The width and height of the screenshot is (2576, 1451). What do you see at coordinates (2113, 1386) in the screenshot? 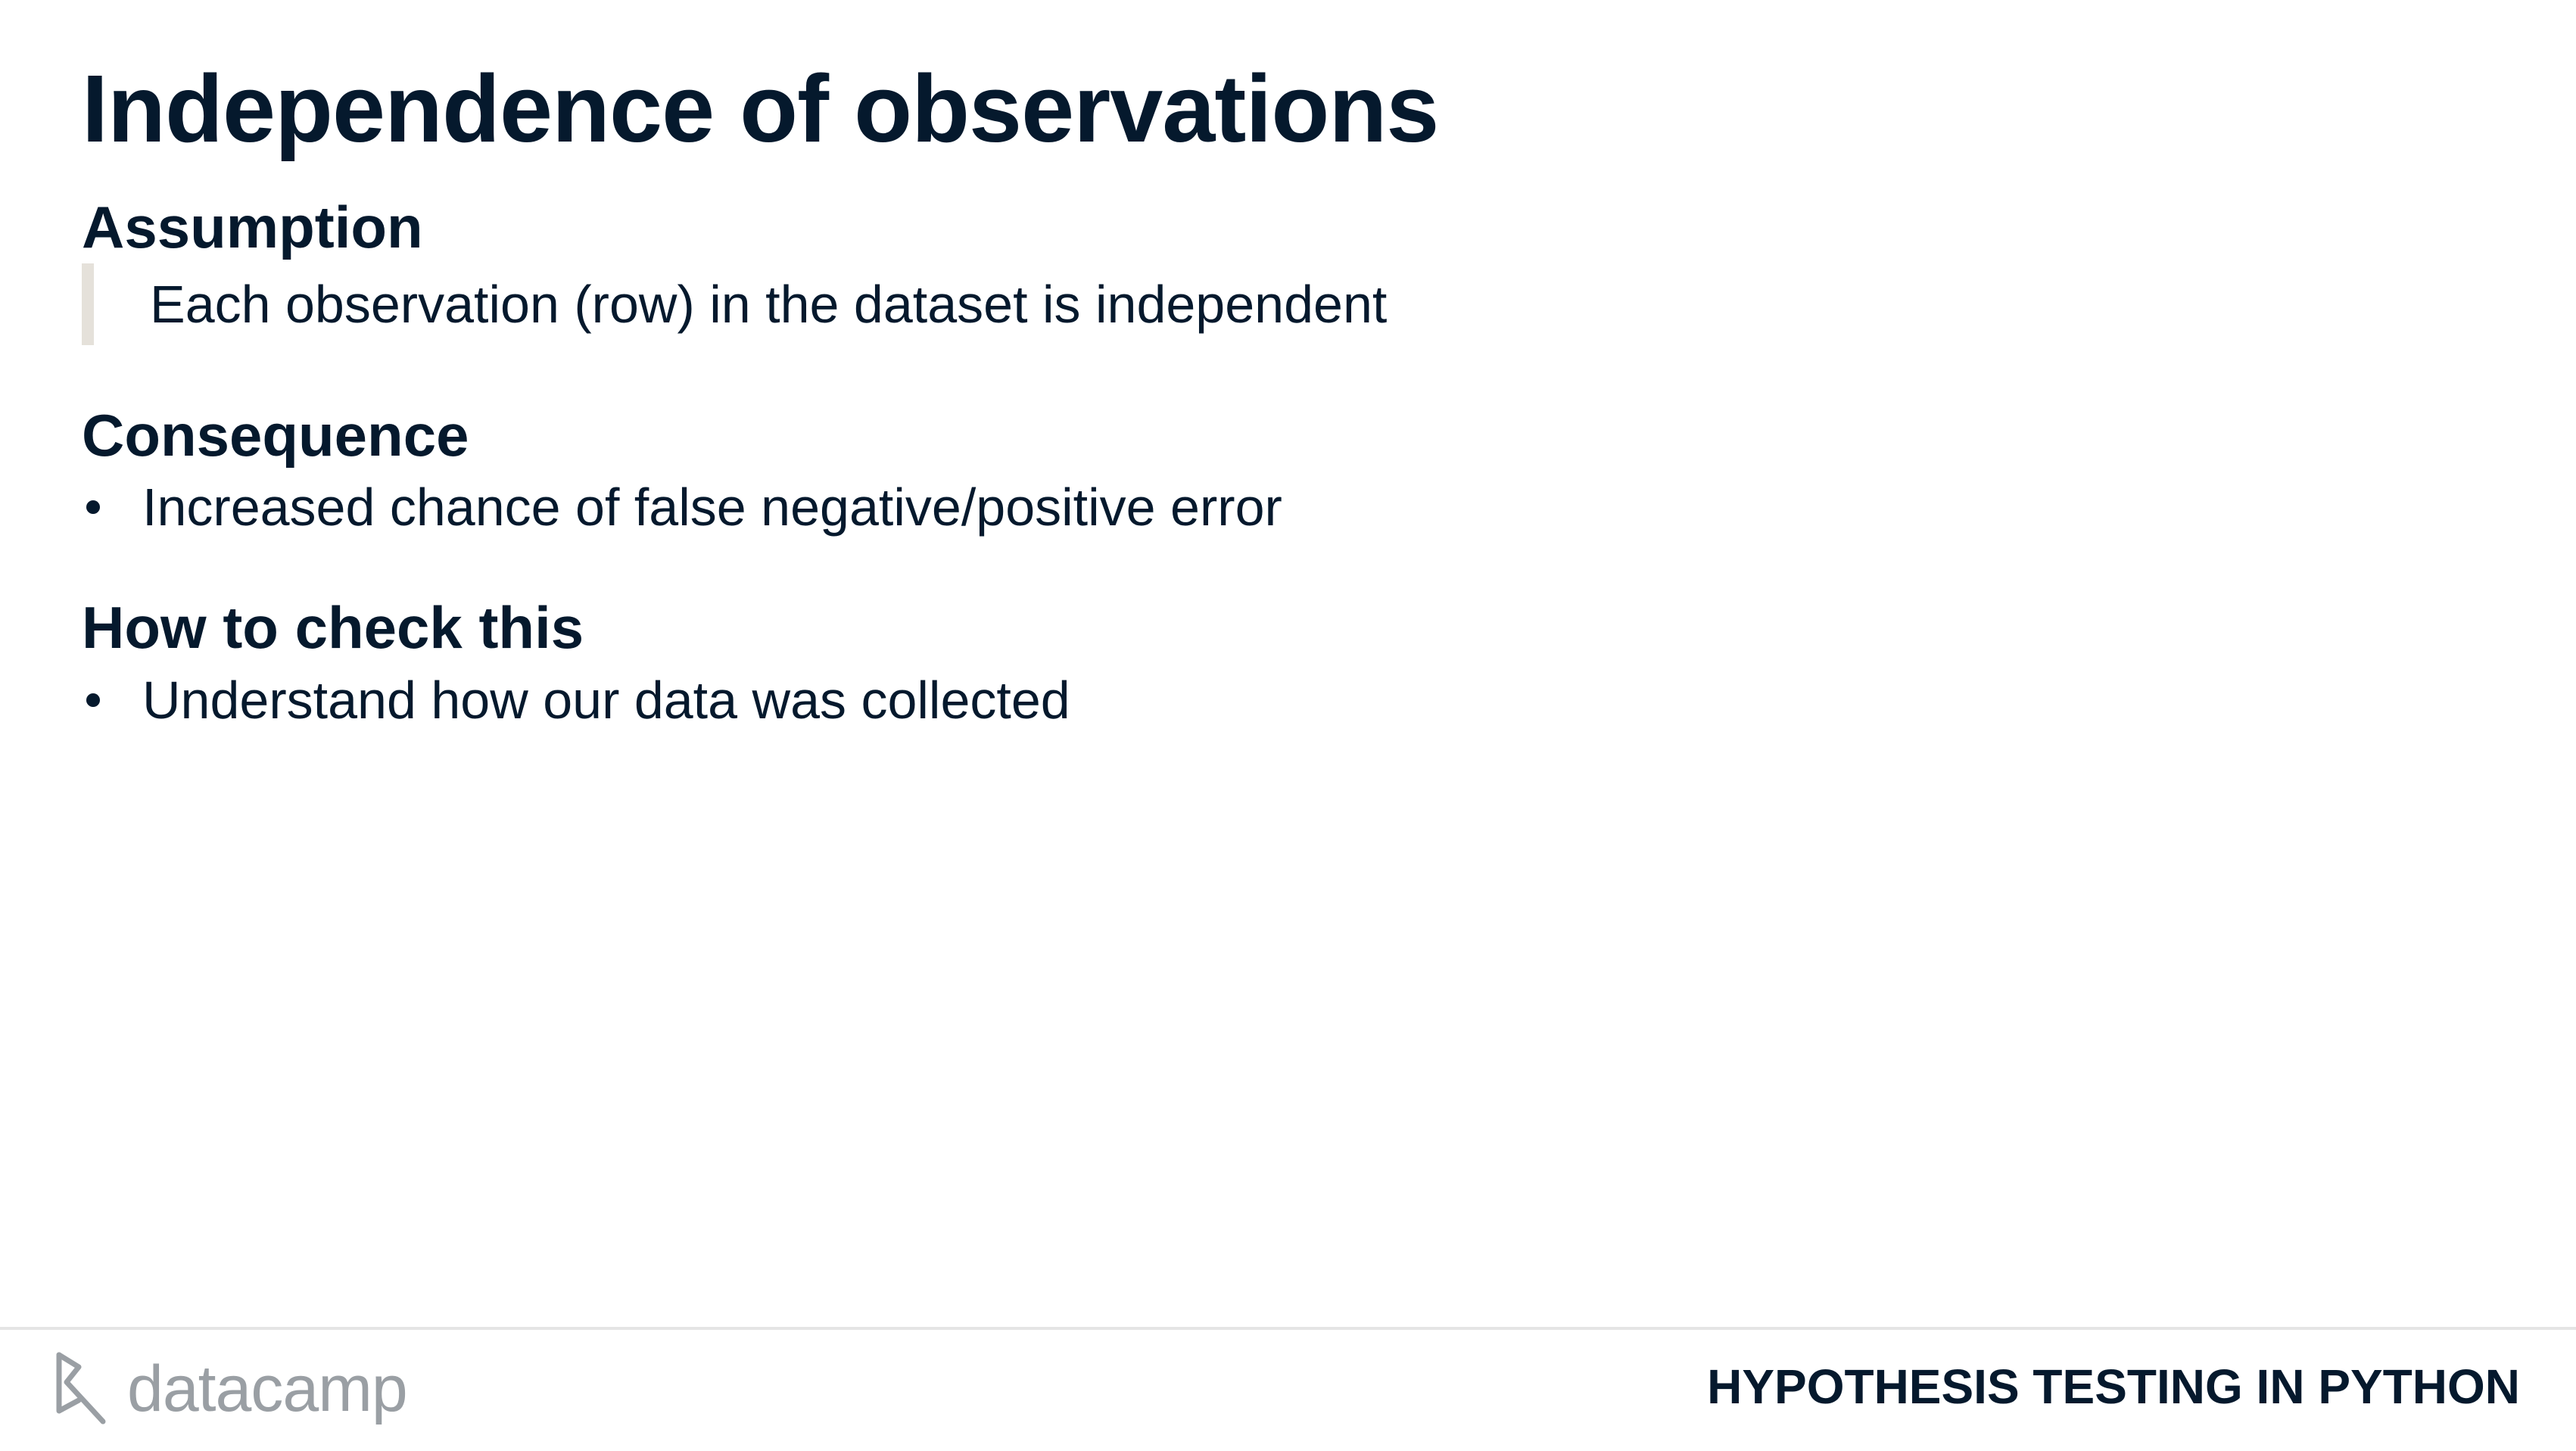
I see `course-title: HYPOTHESIS TESTING IN PYTHON` at bounding box center [2113, 1386].